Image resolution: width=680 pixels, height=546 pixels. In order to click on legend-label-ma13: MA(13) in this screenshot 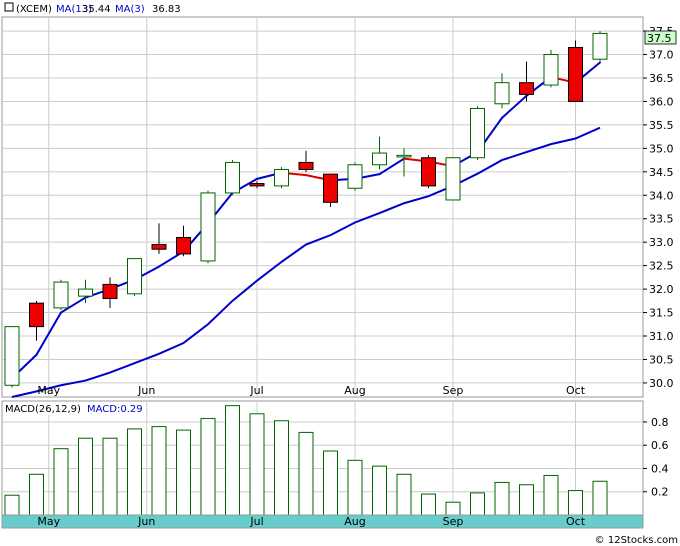, I will do `click(74, 9)`.